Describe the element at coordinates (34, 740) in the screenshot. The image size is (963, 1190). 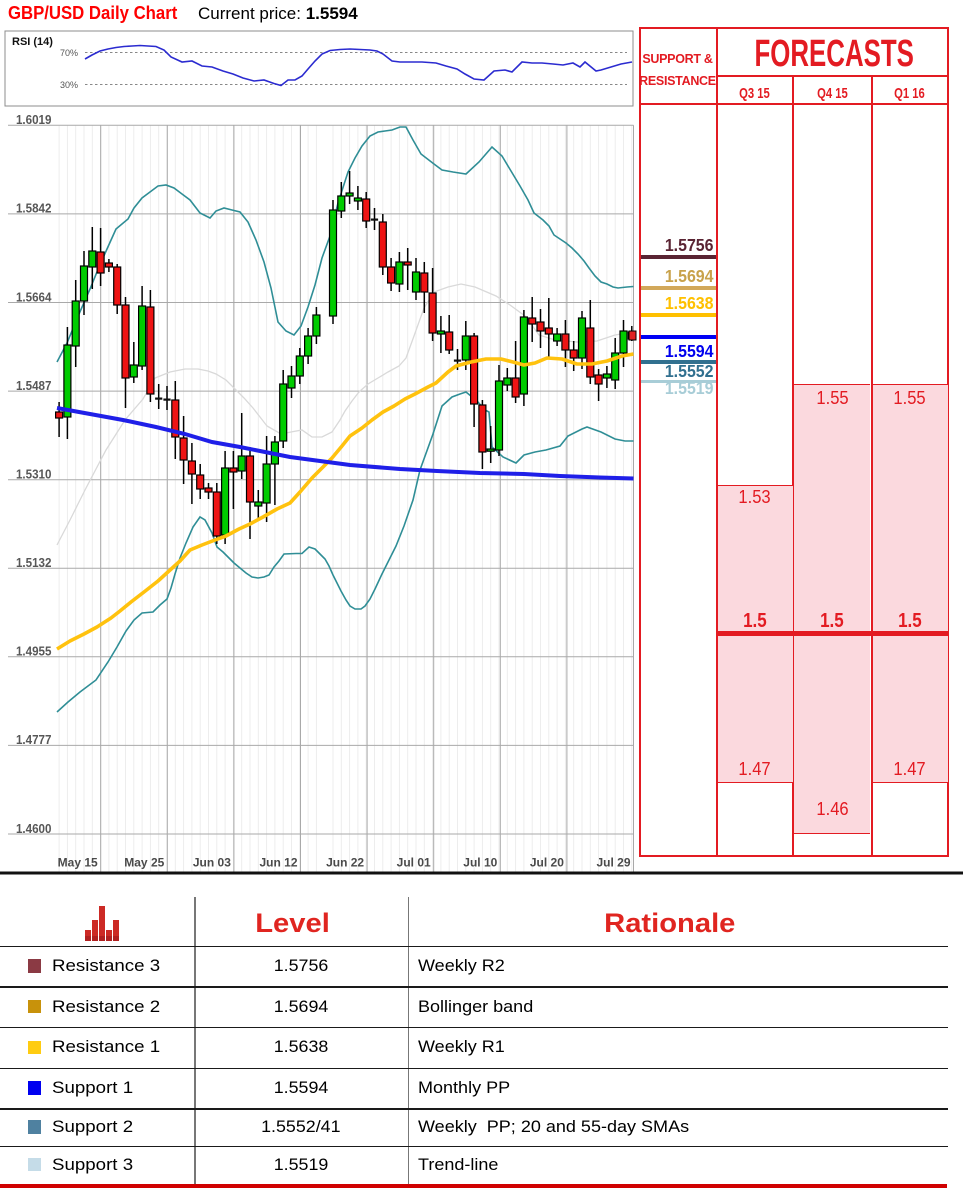
I see `svg-text: 1.4777` at that location.